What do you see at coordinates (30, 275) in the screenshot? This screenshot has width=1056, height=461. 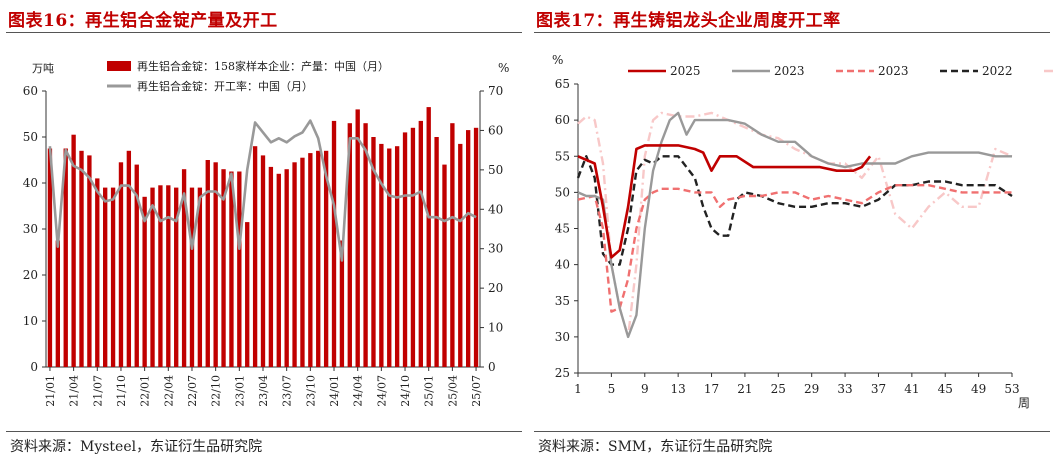 I see `left-y-tick-label: 20` at bounding box center [30, 275].